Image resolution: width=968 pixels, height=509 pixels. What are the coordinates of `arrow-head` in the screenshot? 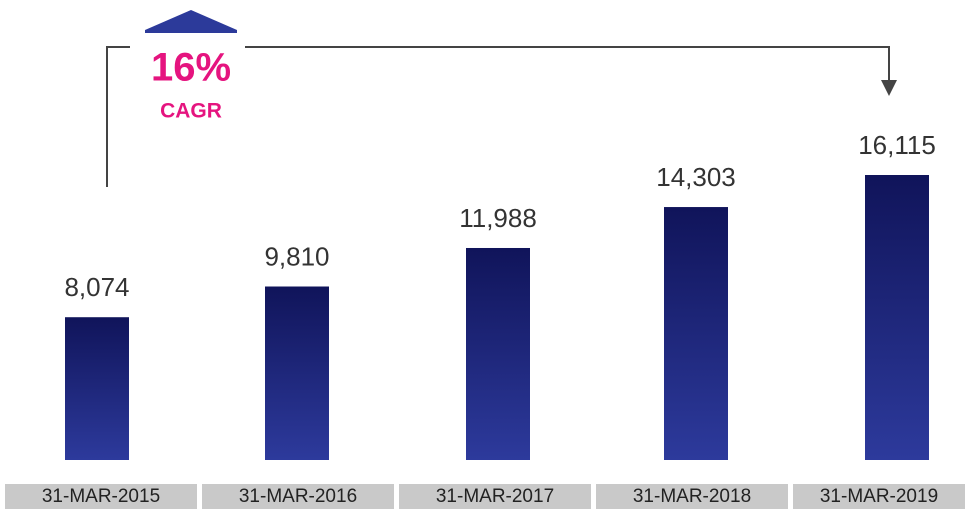 It's located at (889, 88).